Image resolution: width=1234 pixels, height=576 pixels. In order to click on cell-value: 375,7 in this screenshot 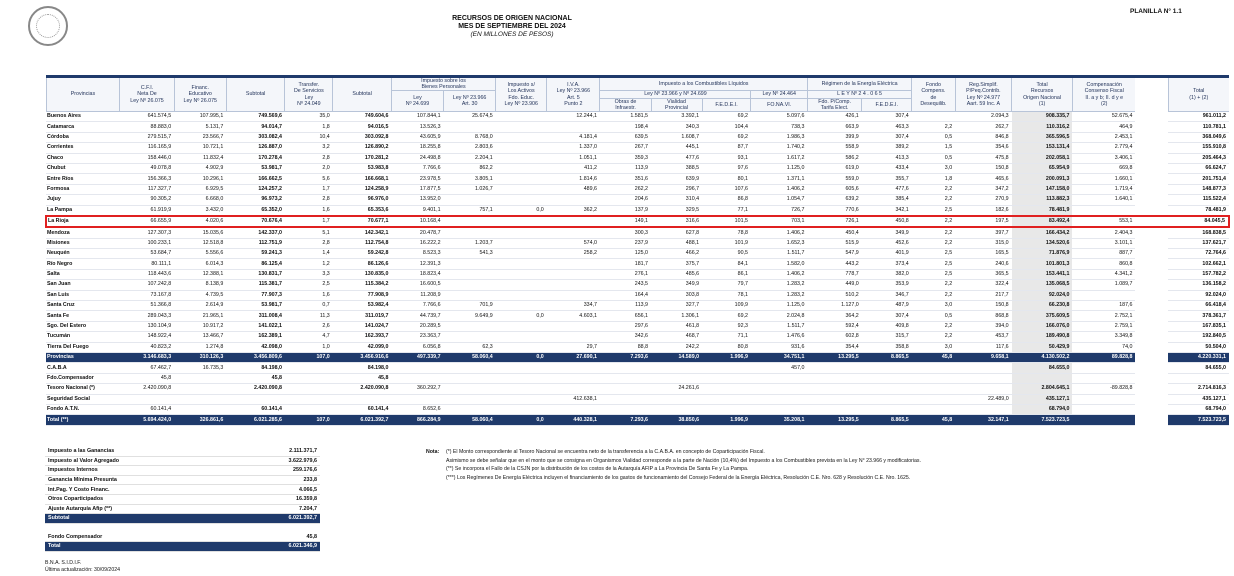, I will do `click(677, 264)`.